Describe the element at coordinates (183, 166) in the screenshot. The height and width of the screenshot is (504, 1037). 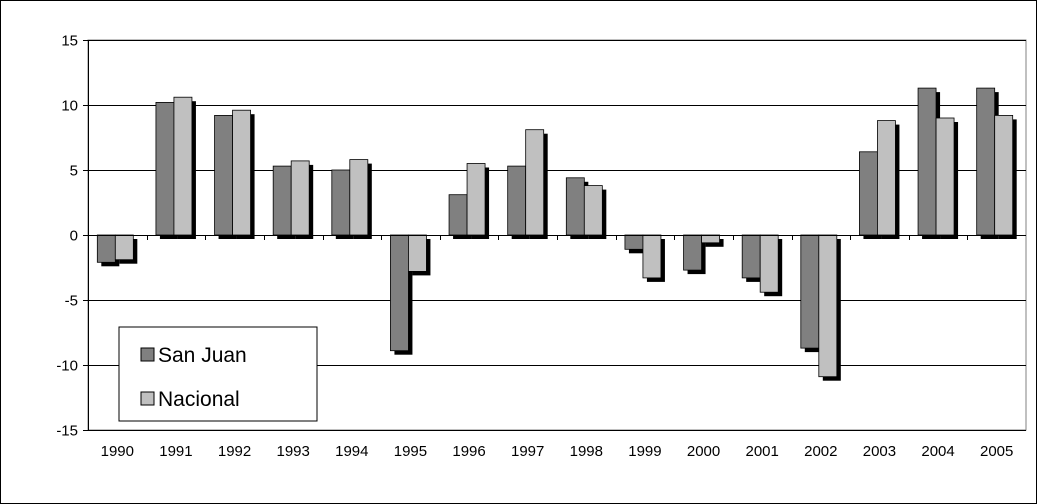
I see `bar-nacional-1991` at that location.